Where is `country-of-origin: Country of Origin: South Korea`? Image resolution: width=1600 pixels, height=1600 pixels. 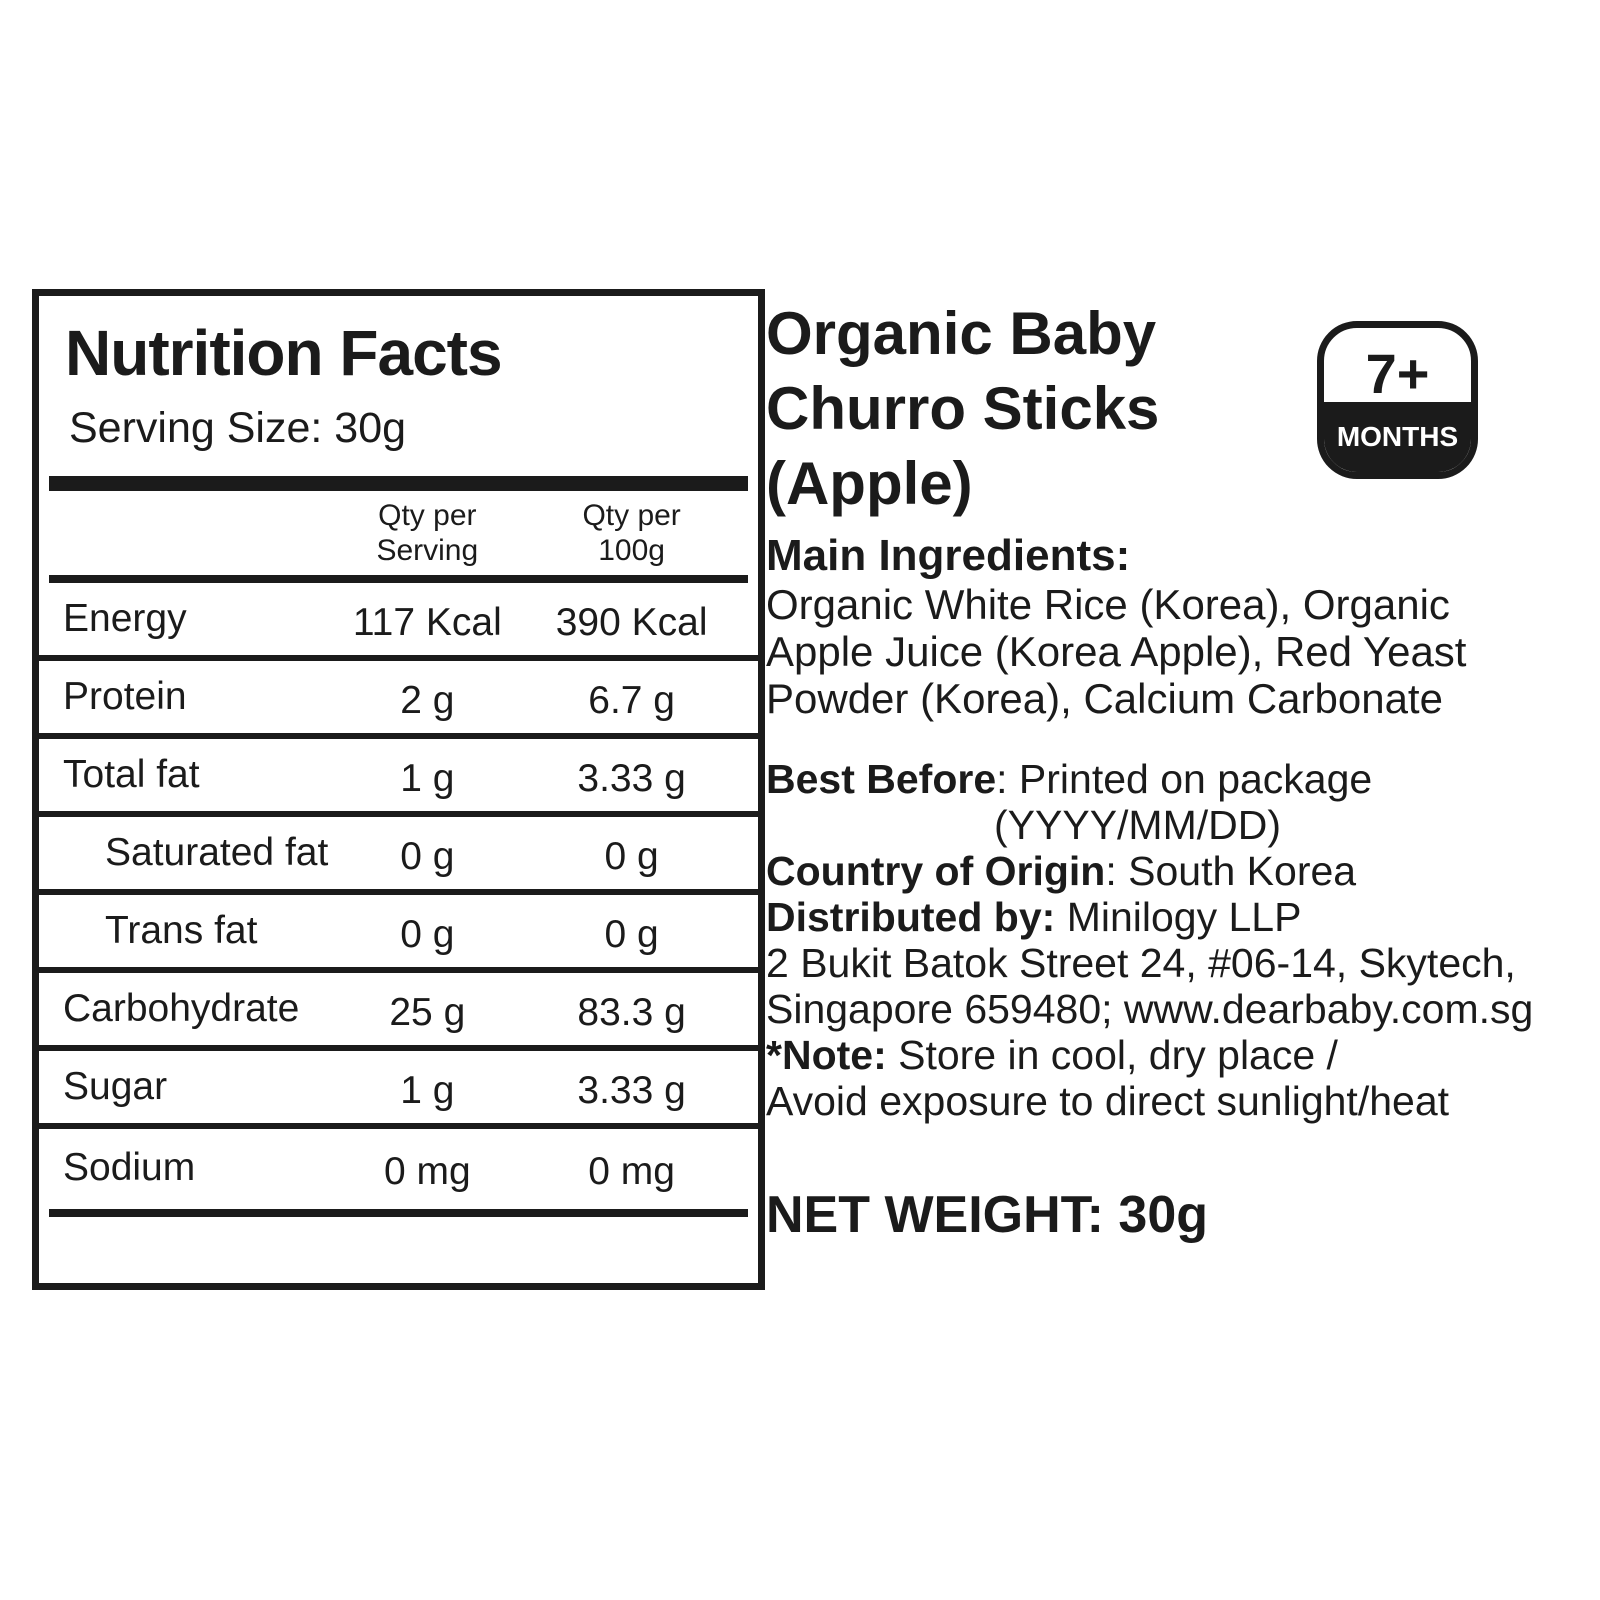 country-of-origin: Country of Origin: South Korea is located at coordinates (1169, 871).